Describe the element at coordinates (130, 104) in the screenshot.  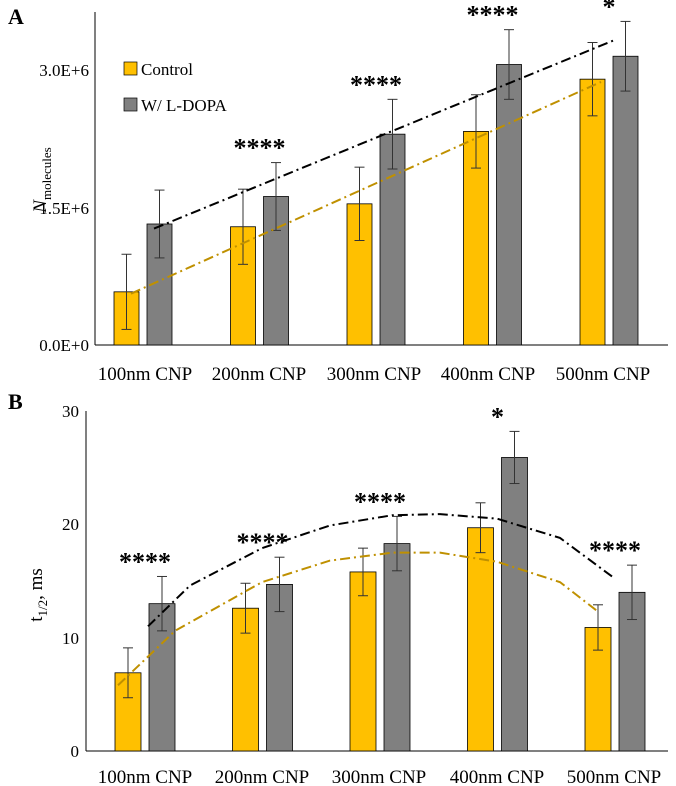
I see `legend-swatch-ldopa` at that location.